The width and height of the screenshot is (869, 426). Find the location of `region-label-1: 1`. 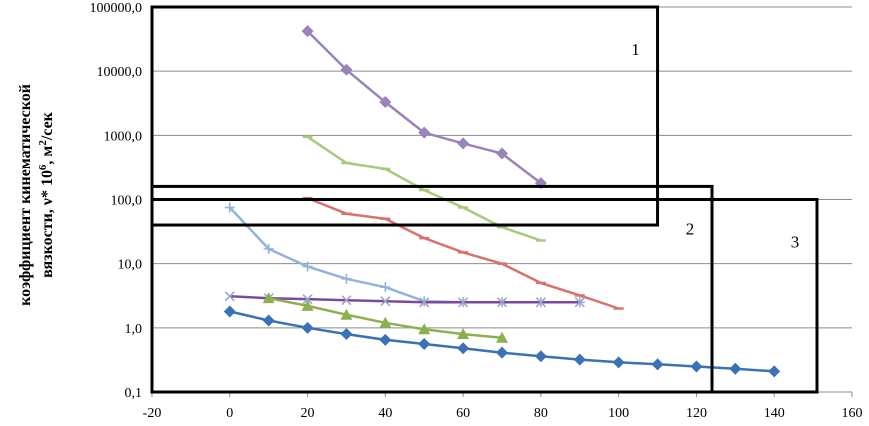

region-label-1: 1 is located at coordinates (635, 49).